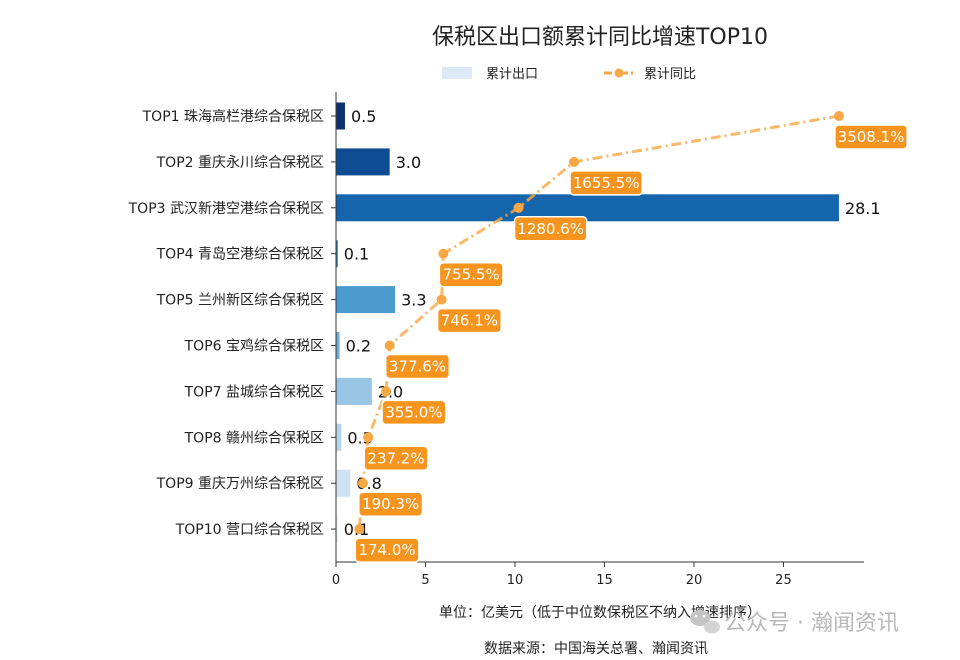 Image resolution: width=960 pixels, height=660 pixels. Describe the element at coordinates (694, 580) in the screenshot. I see `x-tick-label: 20` at that location.